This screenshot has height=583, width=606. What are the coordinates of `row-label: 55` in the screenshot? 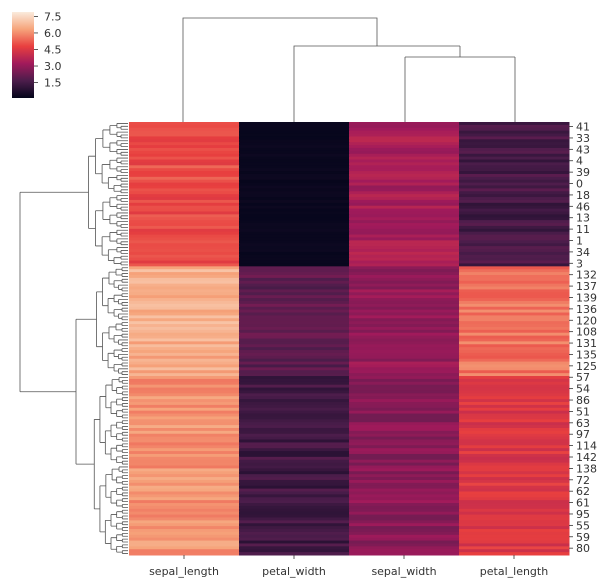 It's located at (583, 525).